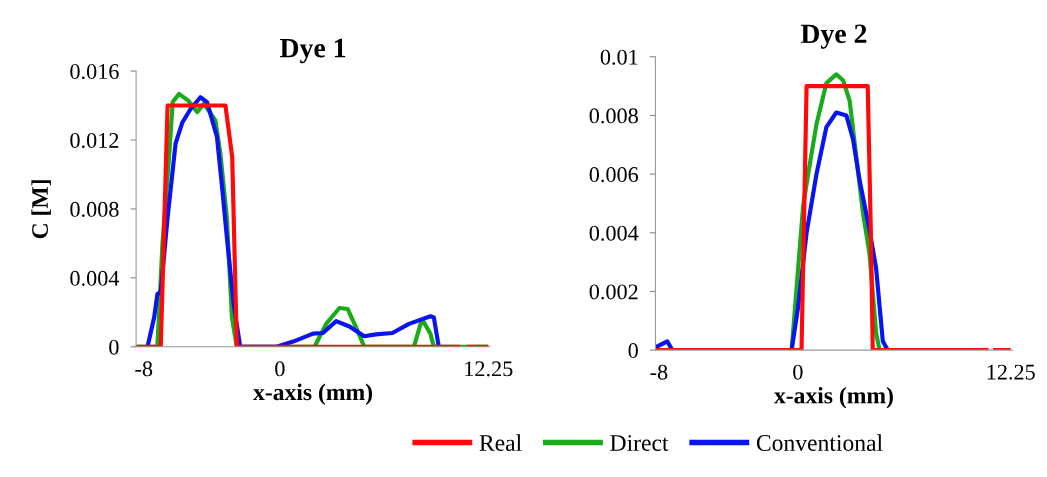 The image size is (1047, 477). Describe the element at coordinates (613, 292) in the screenshot. I see `y-tick-label: 0.002` at that location.